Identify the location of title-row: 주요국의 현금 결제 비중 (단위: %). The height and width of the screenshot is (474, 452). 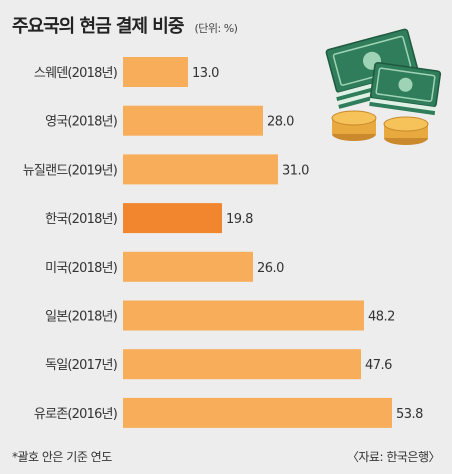
(125, 25).